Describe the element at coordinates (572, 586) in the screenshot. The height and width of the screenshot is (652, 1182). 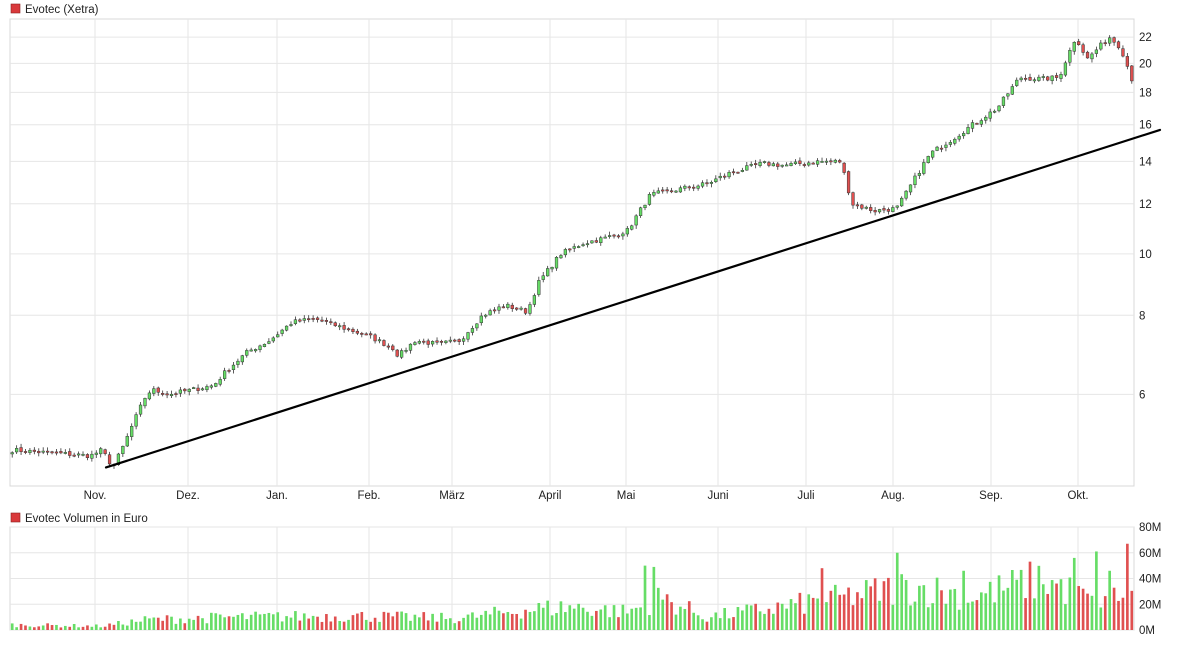
I see `volume-bar-series` at that location.